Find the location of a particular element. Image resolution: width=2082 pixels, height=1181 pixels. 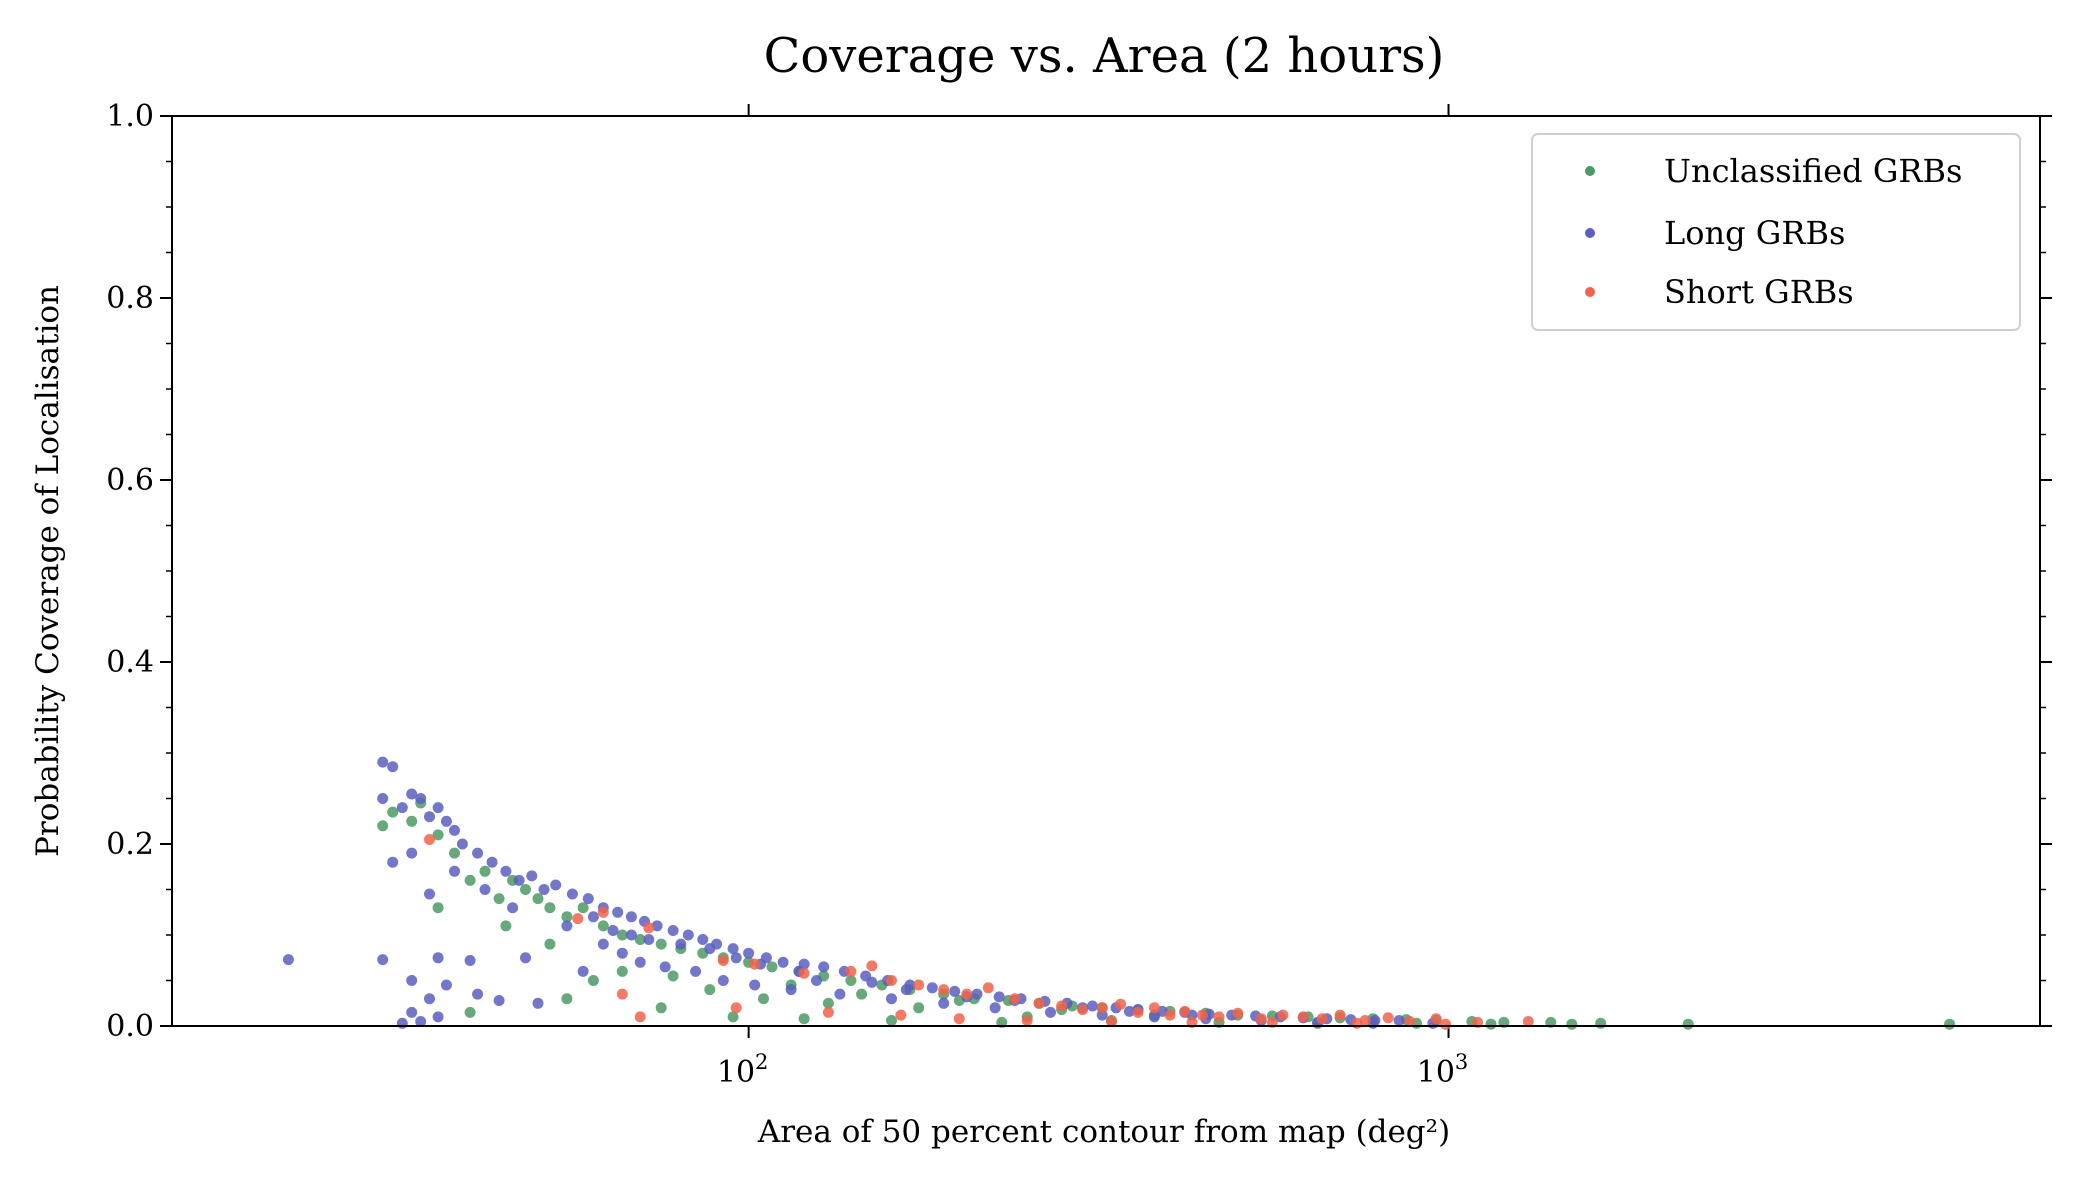

legend-label-unclassified: Unclassified GRBs is located at coordinates (1813, 171).